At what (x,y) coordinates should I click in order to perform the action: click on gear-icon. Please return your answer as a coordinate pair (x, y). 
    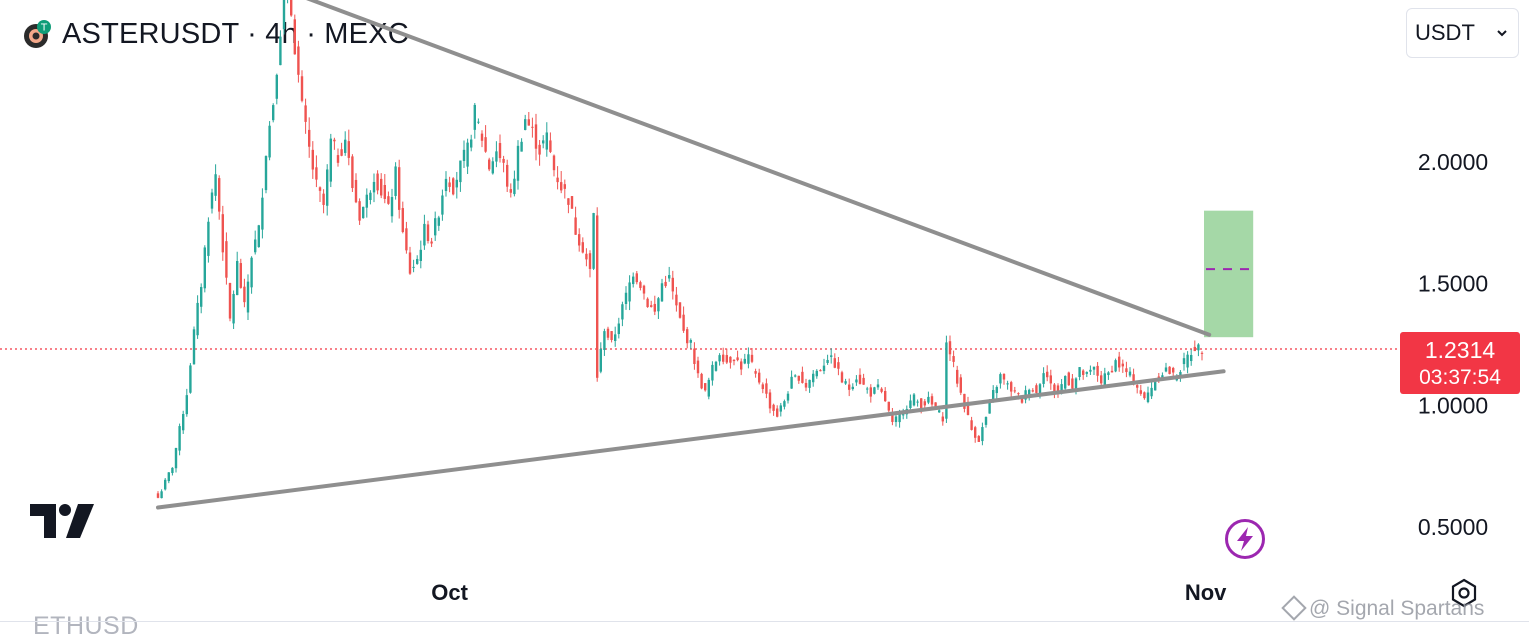
    Looking at the image, I should click on (1464, 593).